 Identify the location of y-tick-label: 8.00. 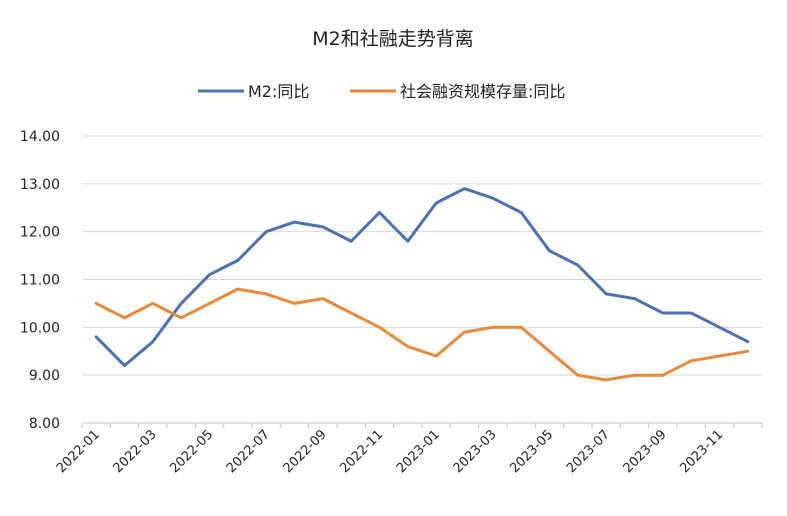
(44, 424).